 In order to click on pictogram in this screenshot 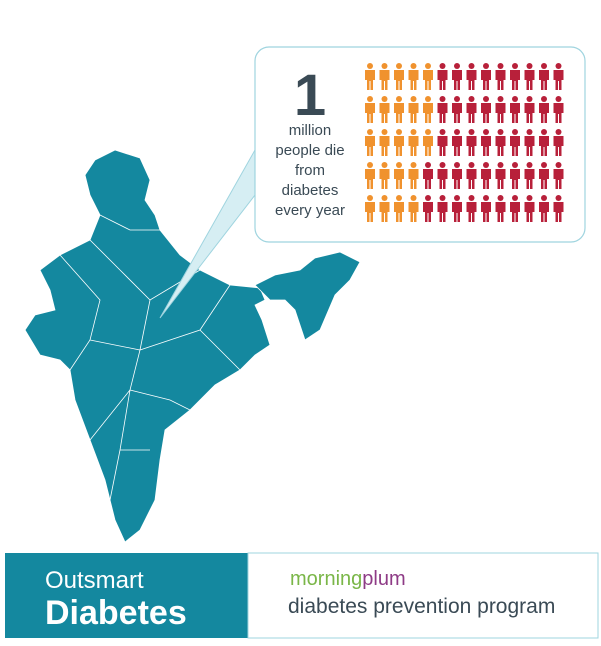, I will do `click(464, 142)`.